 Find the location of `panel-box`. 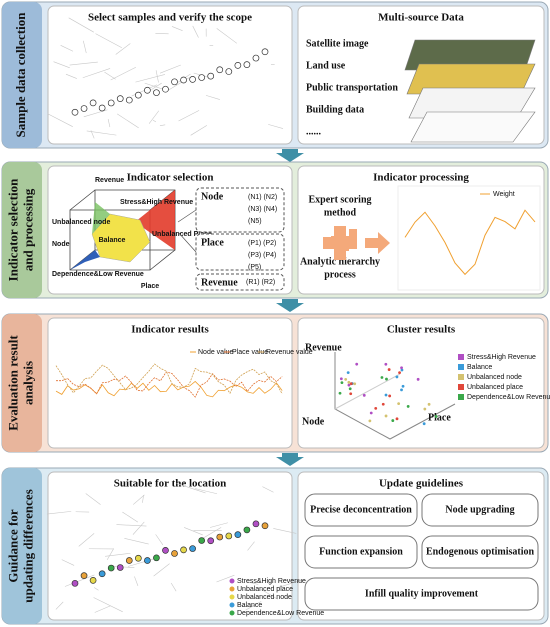

panel-box is located at coordinates (421, 383).